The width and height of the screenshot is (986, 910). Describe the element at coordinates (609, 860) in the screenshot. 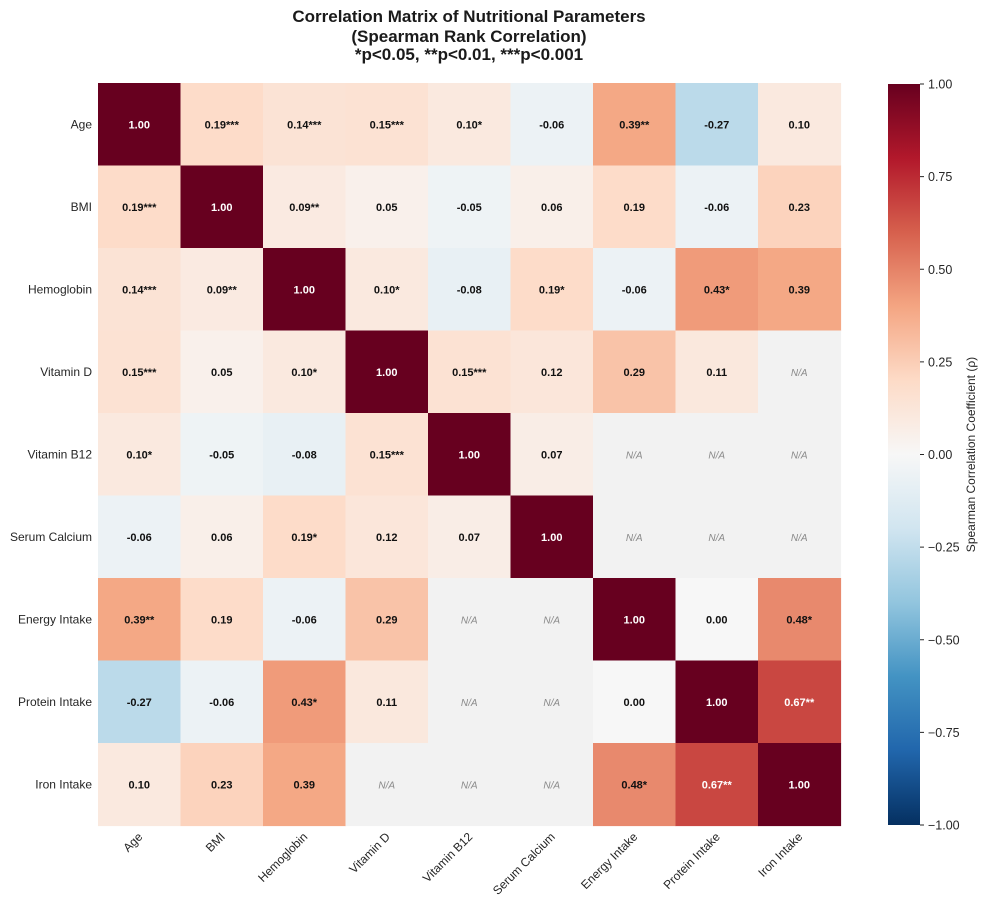

I see `x-tick-label: Energy Intake` at that location.